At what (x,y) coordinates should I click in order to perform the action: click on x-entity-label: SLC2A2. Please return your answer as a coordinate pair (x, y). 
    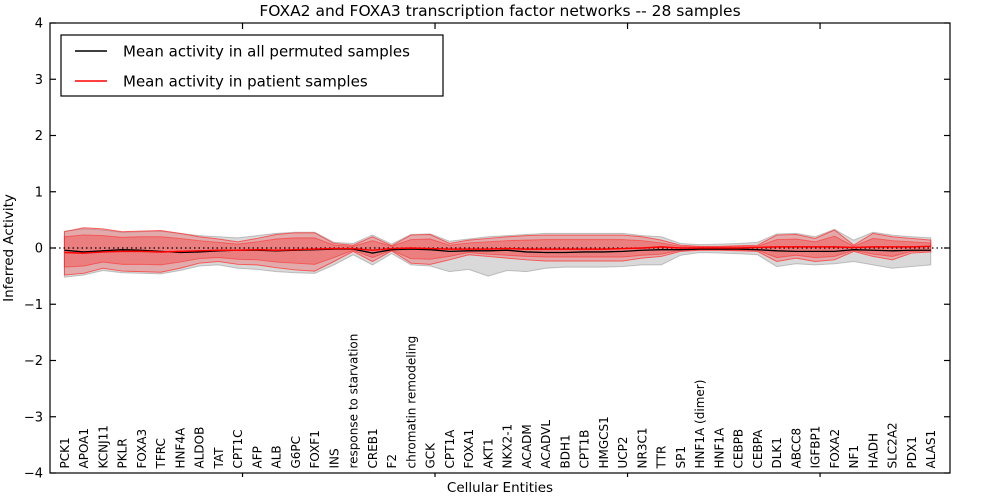
    Looking at the image, I should click on (893, 445).